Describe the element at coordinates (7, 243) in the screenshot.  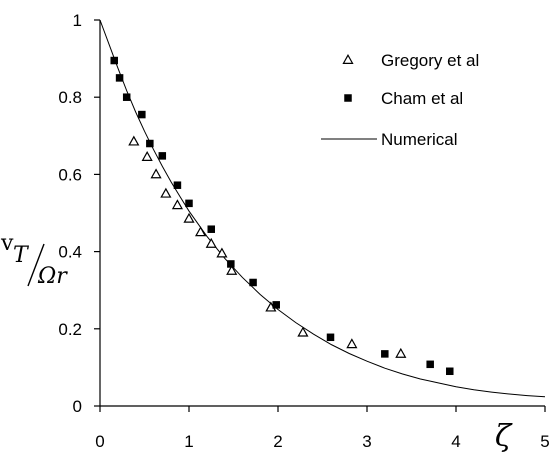
I see `y-label-numerator: v` at that location.